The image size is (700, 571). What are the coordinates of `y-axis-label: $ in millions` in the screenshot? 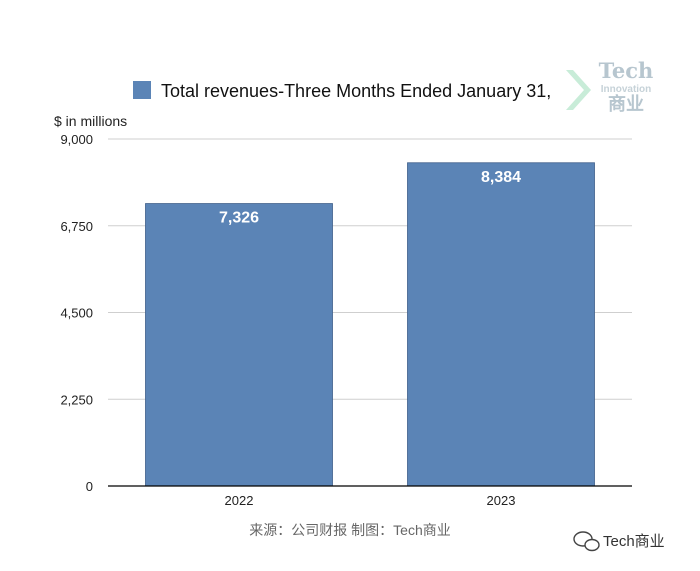 It's located at (90, 121).